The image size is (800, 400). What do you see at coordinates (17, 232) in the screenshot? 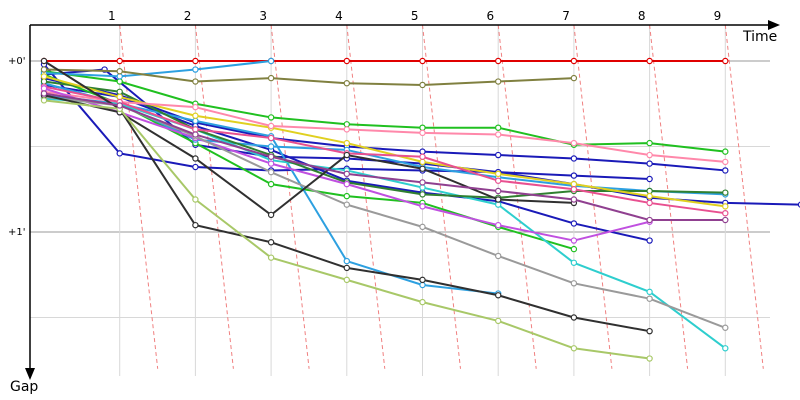
I see `y-tick-label: +1'` at bounding box center [17, 232].